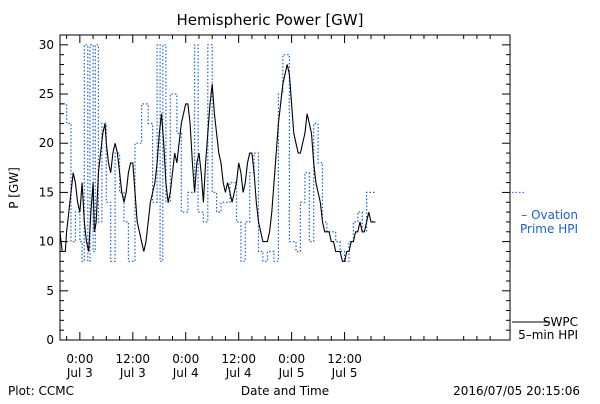 The width and height of the screenshot is (600, 404). I want to click on y-tick-label: 25, so click(46, 94).